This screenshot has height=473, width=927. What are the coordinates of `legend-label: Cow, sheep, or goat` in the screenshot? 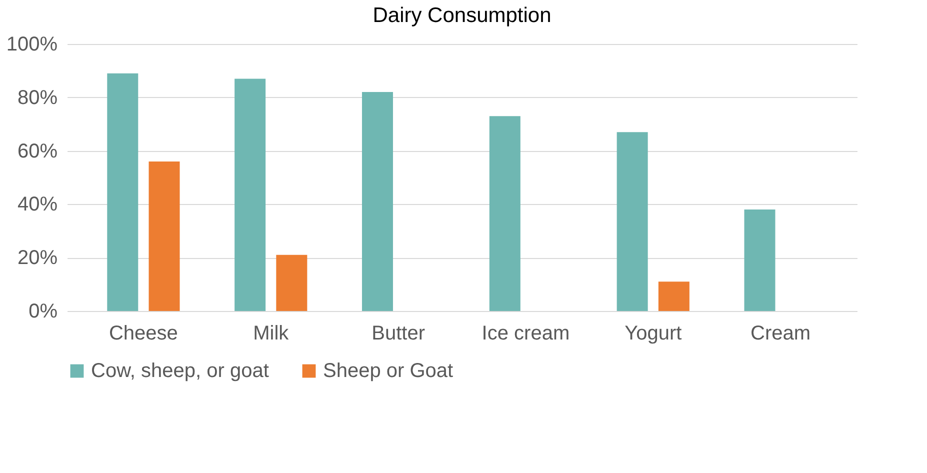 It's located at (180, 371).